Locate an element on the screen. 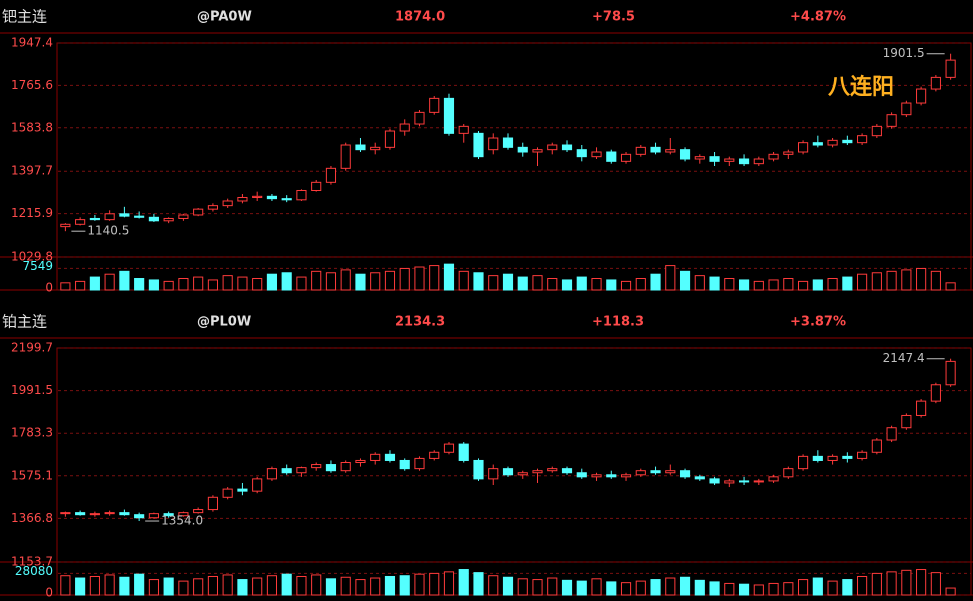 The width and height of the screenshot is (973, 601). y-tick-label: 1575.1 is located at coordinates (32, 475).